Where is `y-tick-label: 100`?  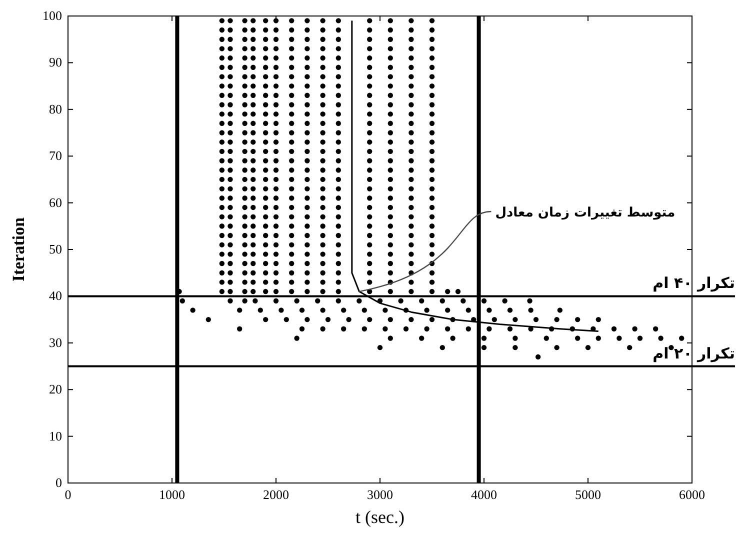 y-tick-label: 100 is located at coordinates (52, 15).